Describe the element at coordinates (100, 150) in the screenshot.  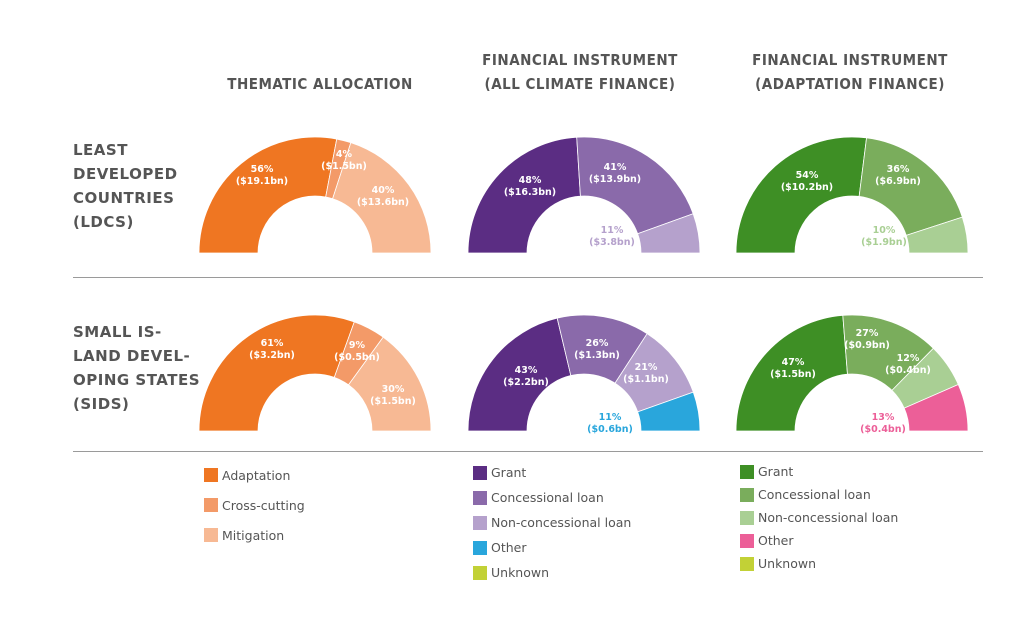
I see `row-header-line: LEAST` at that location.